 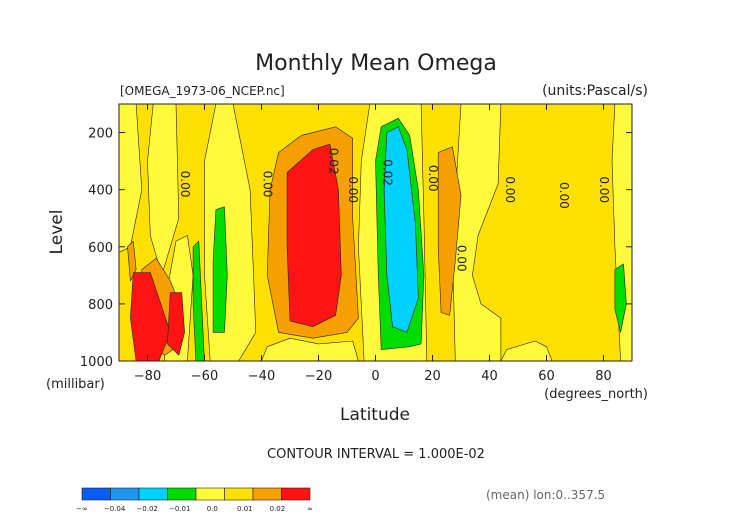 What do you see at coordinates (75, 384) in the screenshot?
I see `y-unit-label: (millibar)` at bounding box center [75, 384].